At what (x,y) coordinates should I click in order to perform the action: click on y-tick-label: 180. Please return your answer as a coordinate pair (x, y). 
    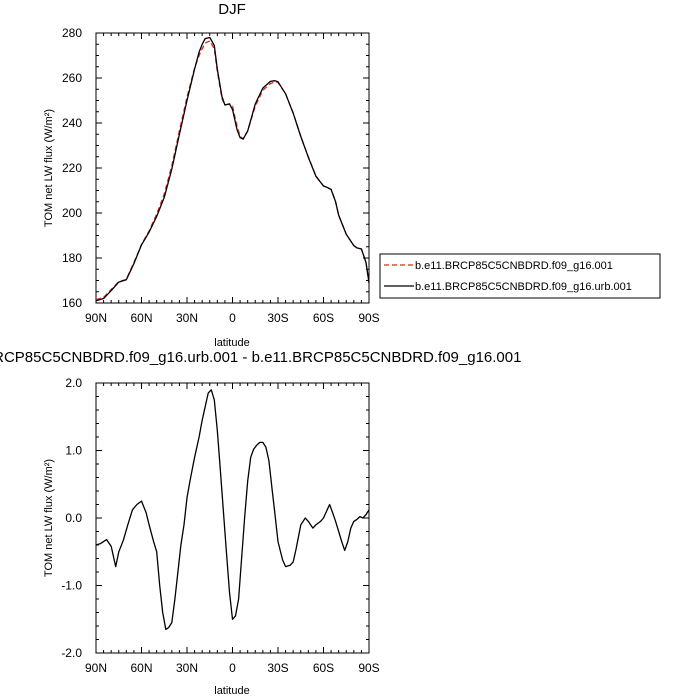
    Looking at the image, I should click on (72, 258).